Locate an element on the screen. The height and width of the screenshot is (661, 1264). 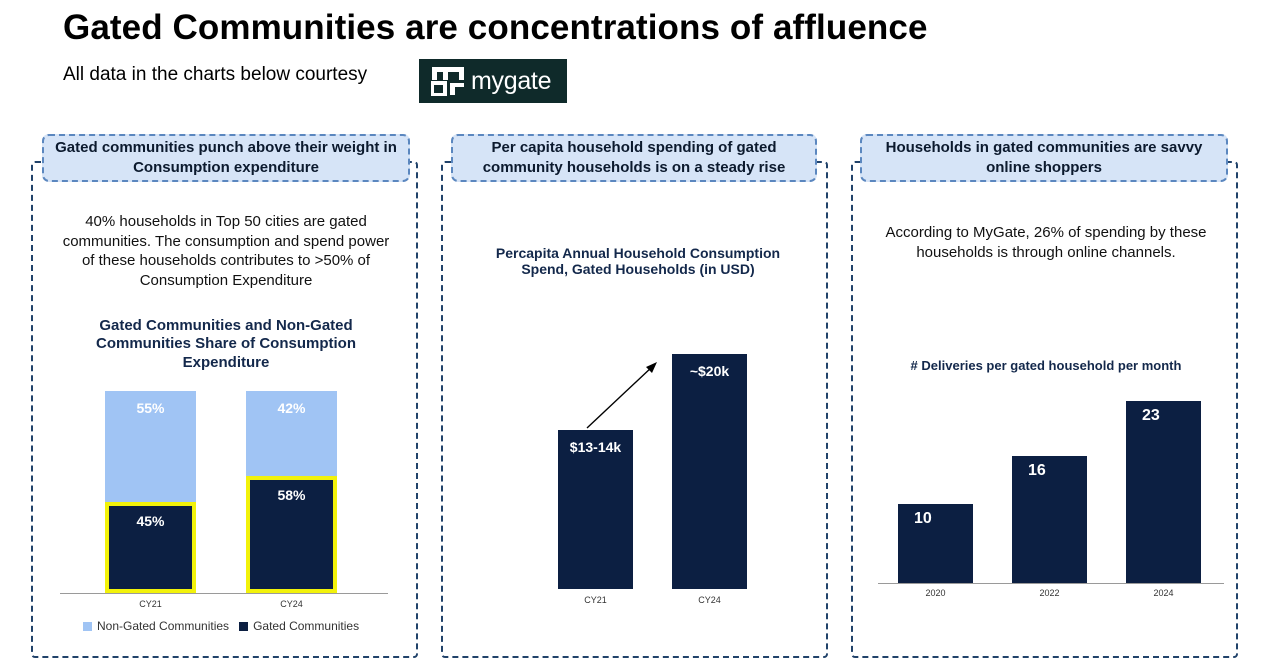
mygate-logo-icon is located at coordinates (448, 81).